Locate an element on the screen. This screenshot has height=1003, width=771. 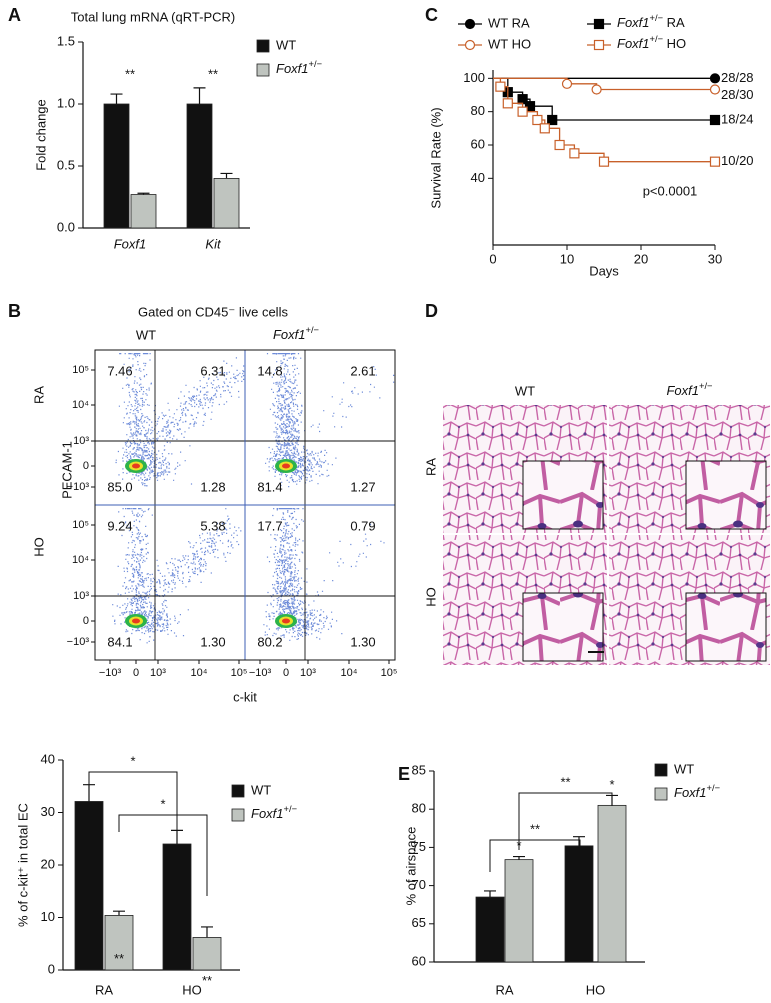
panel-letter: C is located at coordinates (431, 15).